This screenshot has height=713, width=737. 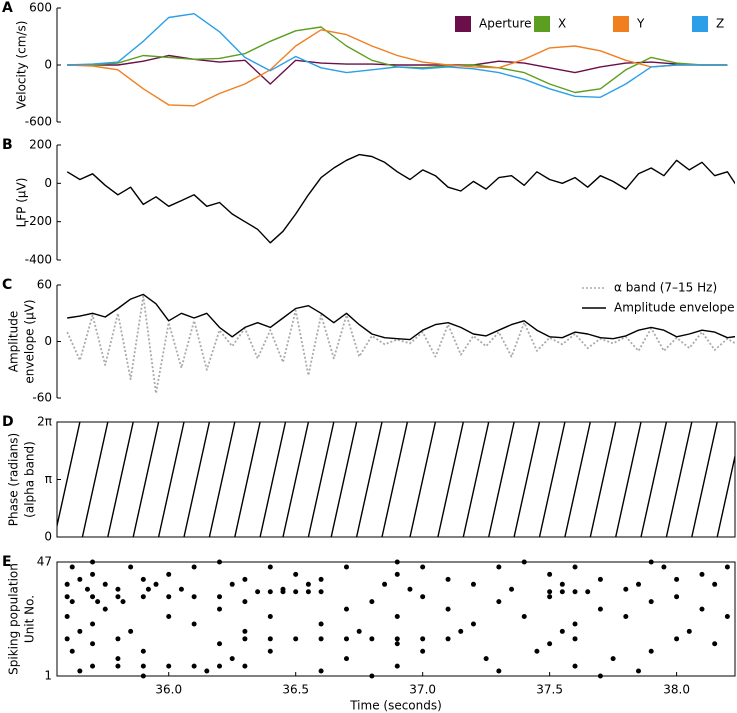 What do you see at coordinates (505, 24) in the screenshot?
I see `legend-label: Aperture` at bounding box center [505, 24].